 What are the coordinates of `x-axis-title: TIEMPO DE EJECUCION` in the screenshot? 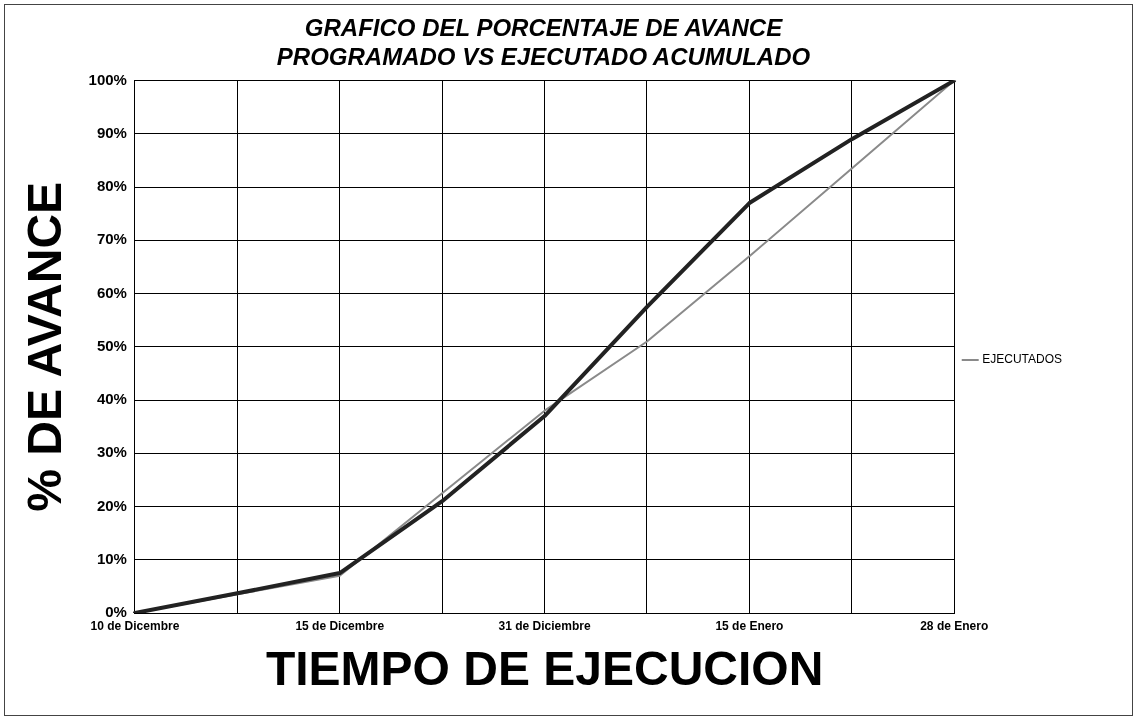 It's located at (544, 669).